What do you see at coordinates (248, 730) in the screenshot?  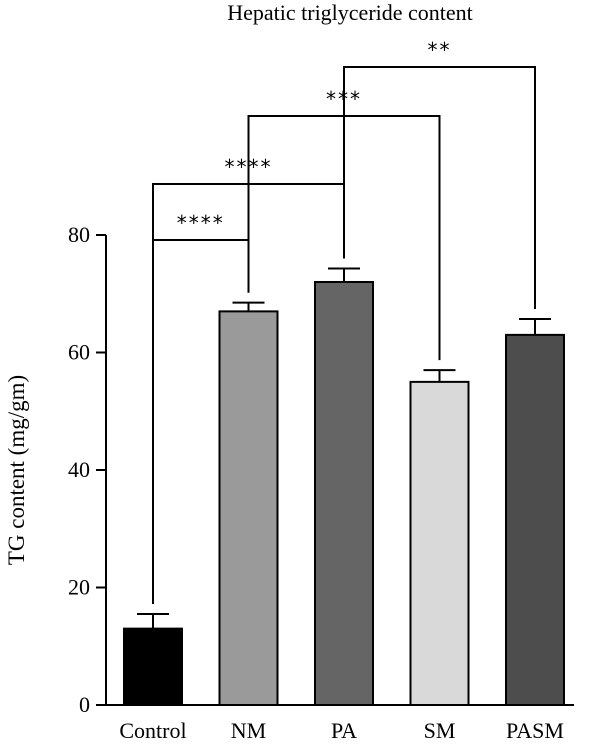 I see `x-category-label: NM` at bounding box center [248, 730].